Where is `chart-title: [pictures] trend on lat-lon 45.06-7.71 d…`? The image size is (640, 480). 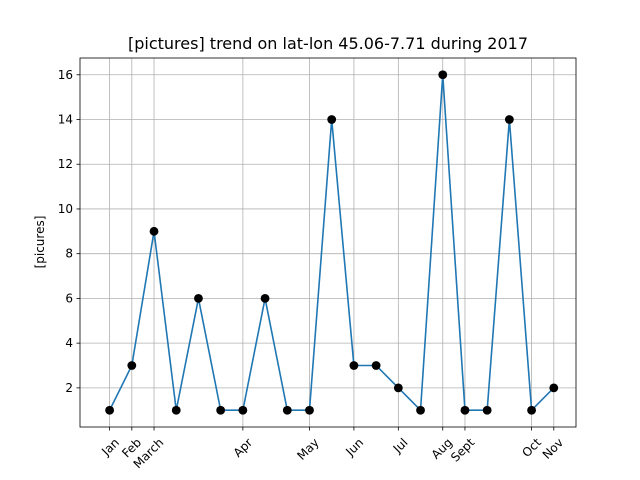
chart-title: [pictures] trend on lat-lon 45.06-7.71 d… is located at coordinates (328, 43).